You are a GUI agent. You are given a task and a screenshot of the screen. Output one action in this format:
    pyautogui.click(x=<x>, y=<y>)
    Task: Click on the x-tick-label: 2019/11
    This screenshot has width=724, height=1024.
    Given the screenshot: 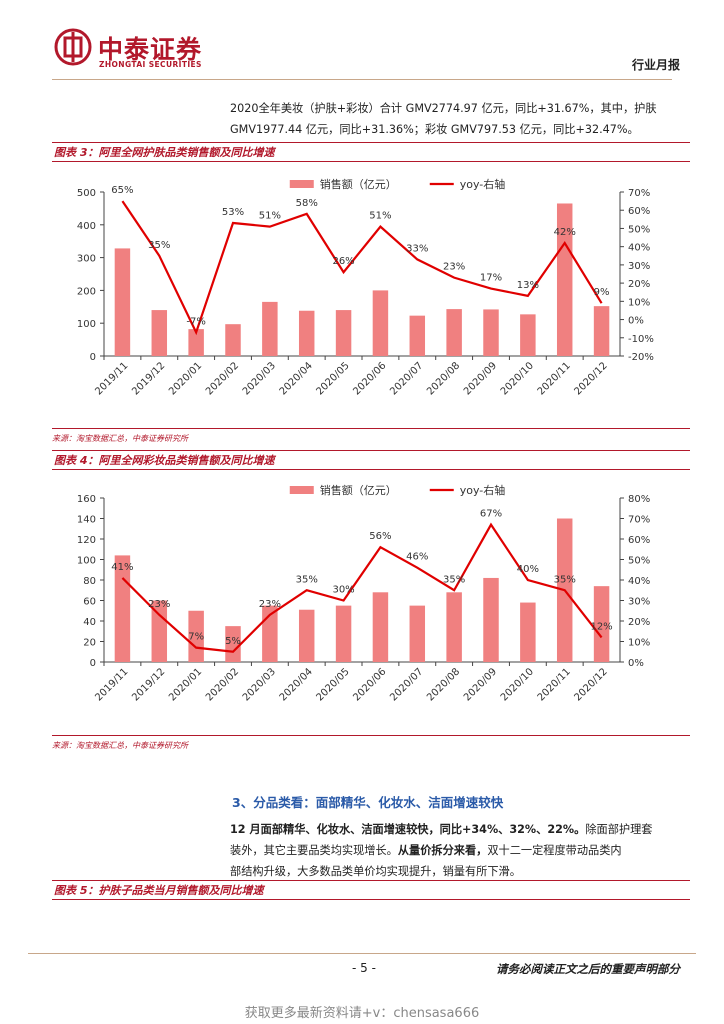 What is the action you would take?
    pyautogui.click(x=111, y=684)
    